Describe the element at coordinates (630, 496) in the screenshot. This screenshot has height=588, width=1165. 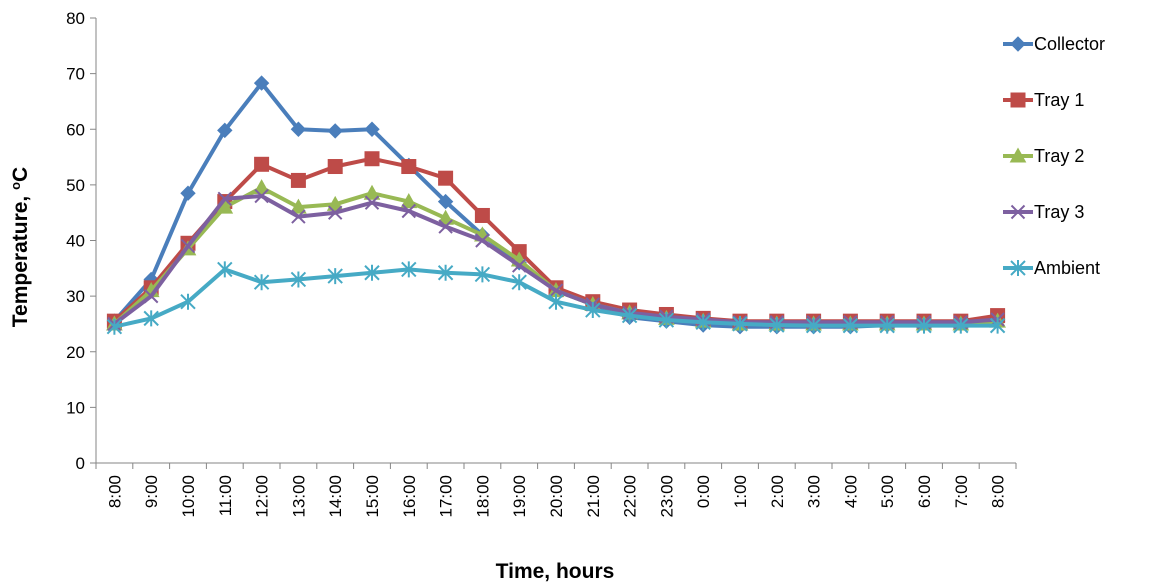
I see `x-tick-label: 22:00` at that location.